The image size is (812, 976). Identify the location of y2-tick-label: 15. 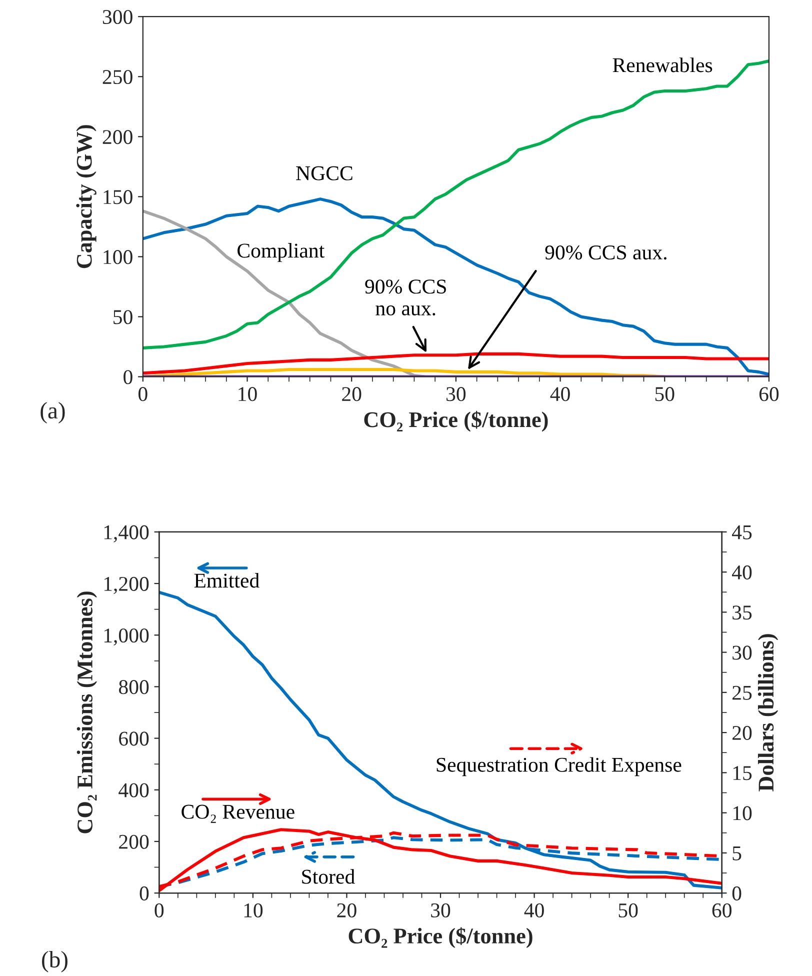
(742, 773).